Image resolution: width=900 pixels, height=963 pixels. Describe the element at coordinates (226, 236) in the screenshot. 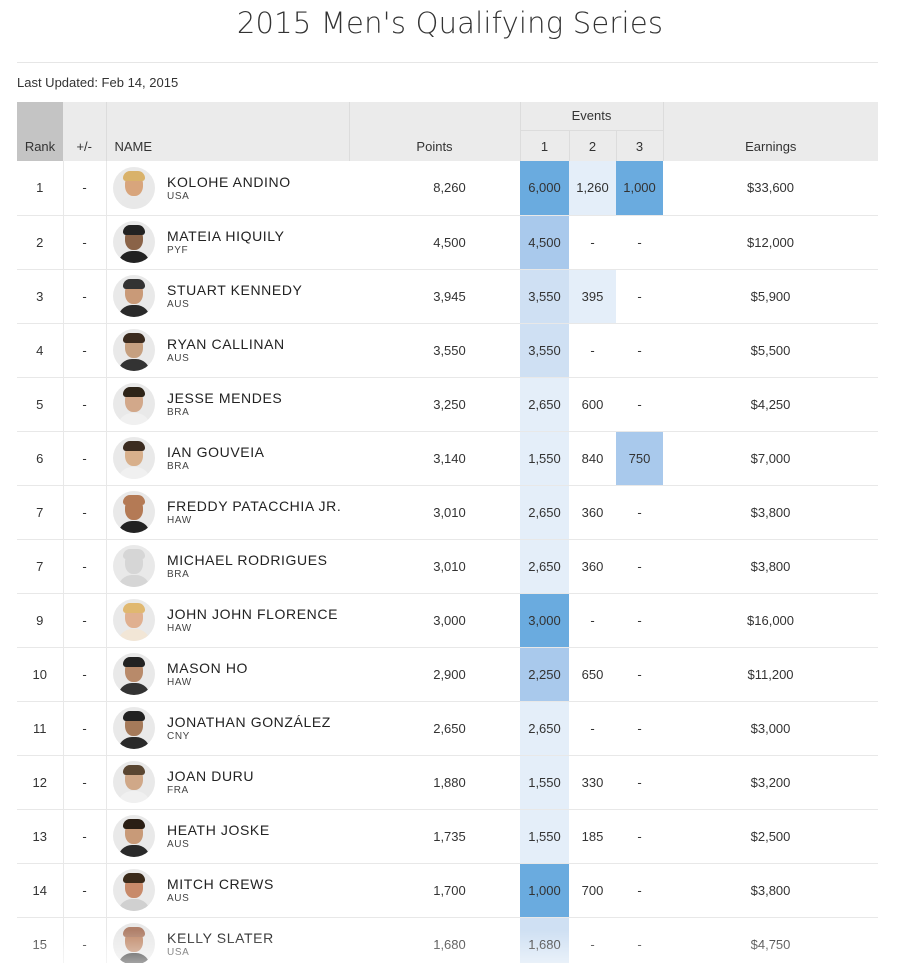

I see `surfer-name: MATEIA HIQUILY` at that location.